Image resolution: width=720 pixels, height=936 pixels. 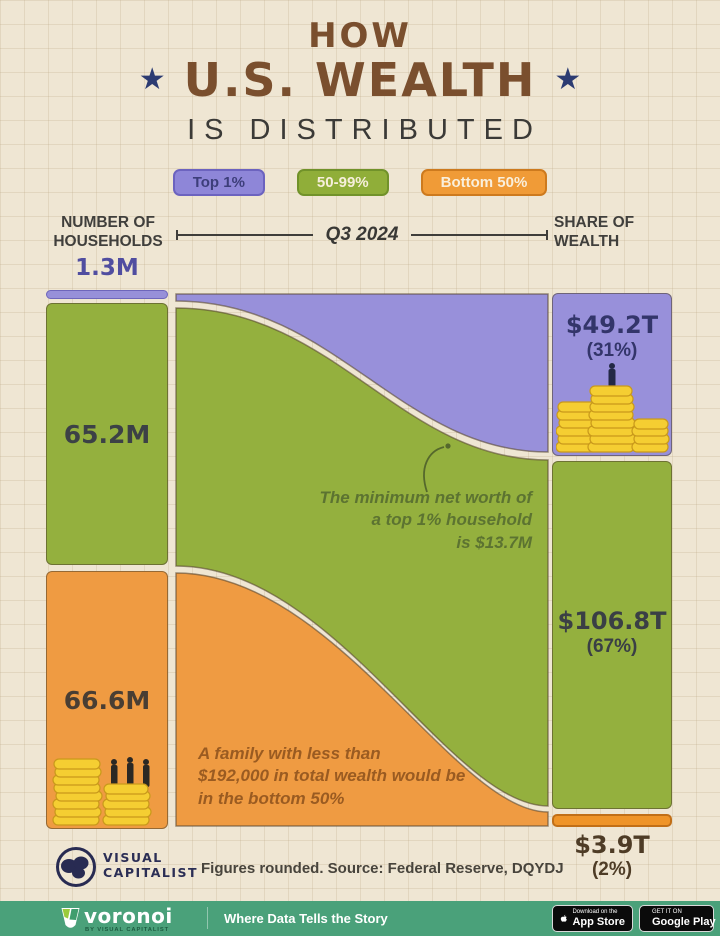 What do you see at coordinates (342, 182) in the screenshot?
I see `legend-5099: 50-99%` at bounding box center [342, 182].